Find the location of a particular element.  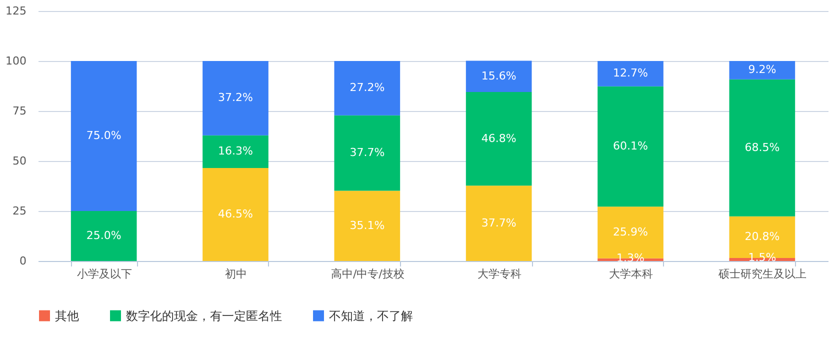

data-label: 16.3% is located at coordinates (235, 151).